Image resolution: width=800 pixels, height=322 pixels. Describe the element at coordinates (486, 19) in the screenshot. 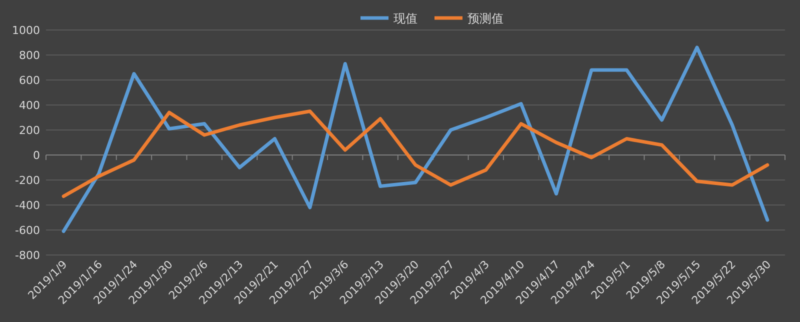

I see `legend-label: 预测值` at that location.